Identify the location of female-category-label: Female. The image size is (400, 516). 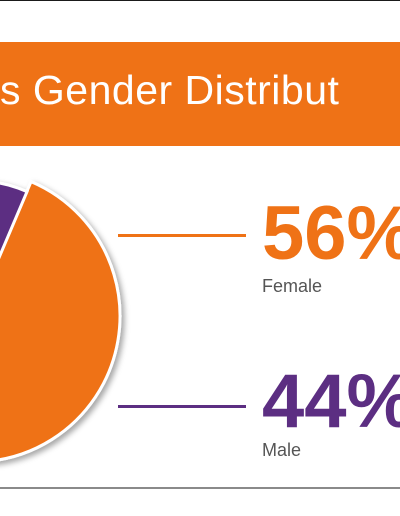
(292, 286).